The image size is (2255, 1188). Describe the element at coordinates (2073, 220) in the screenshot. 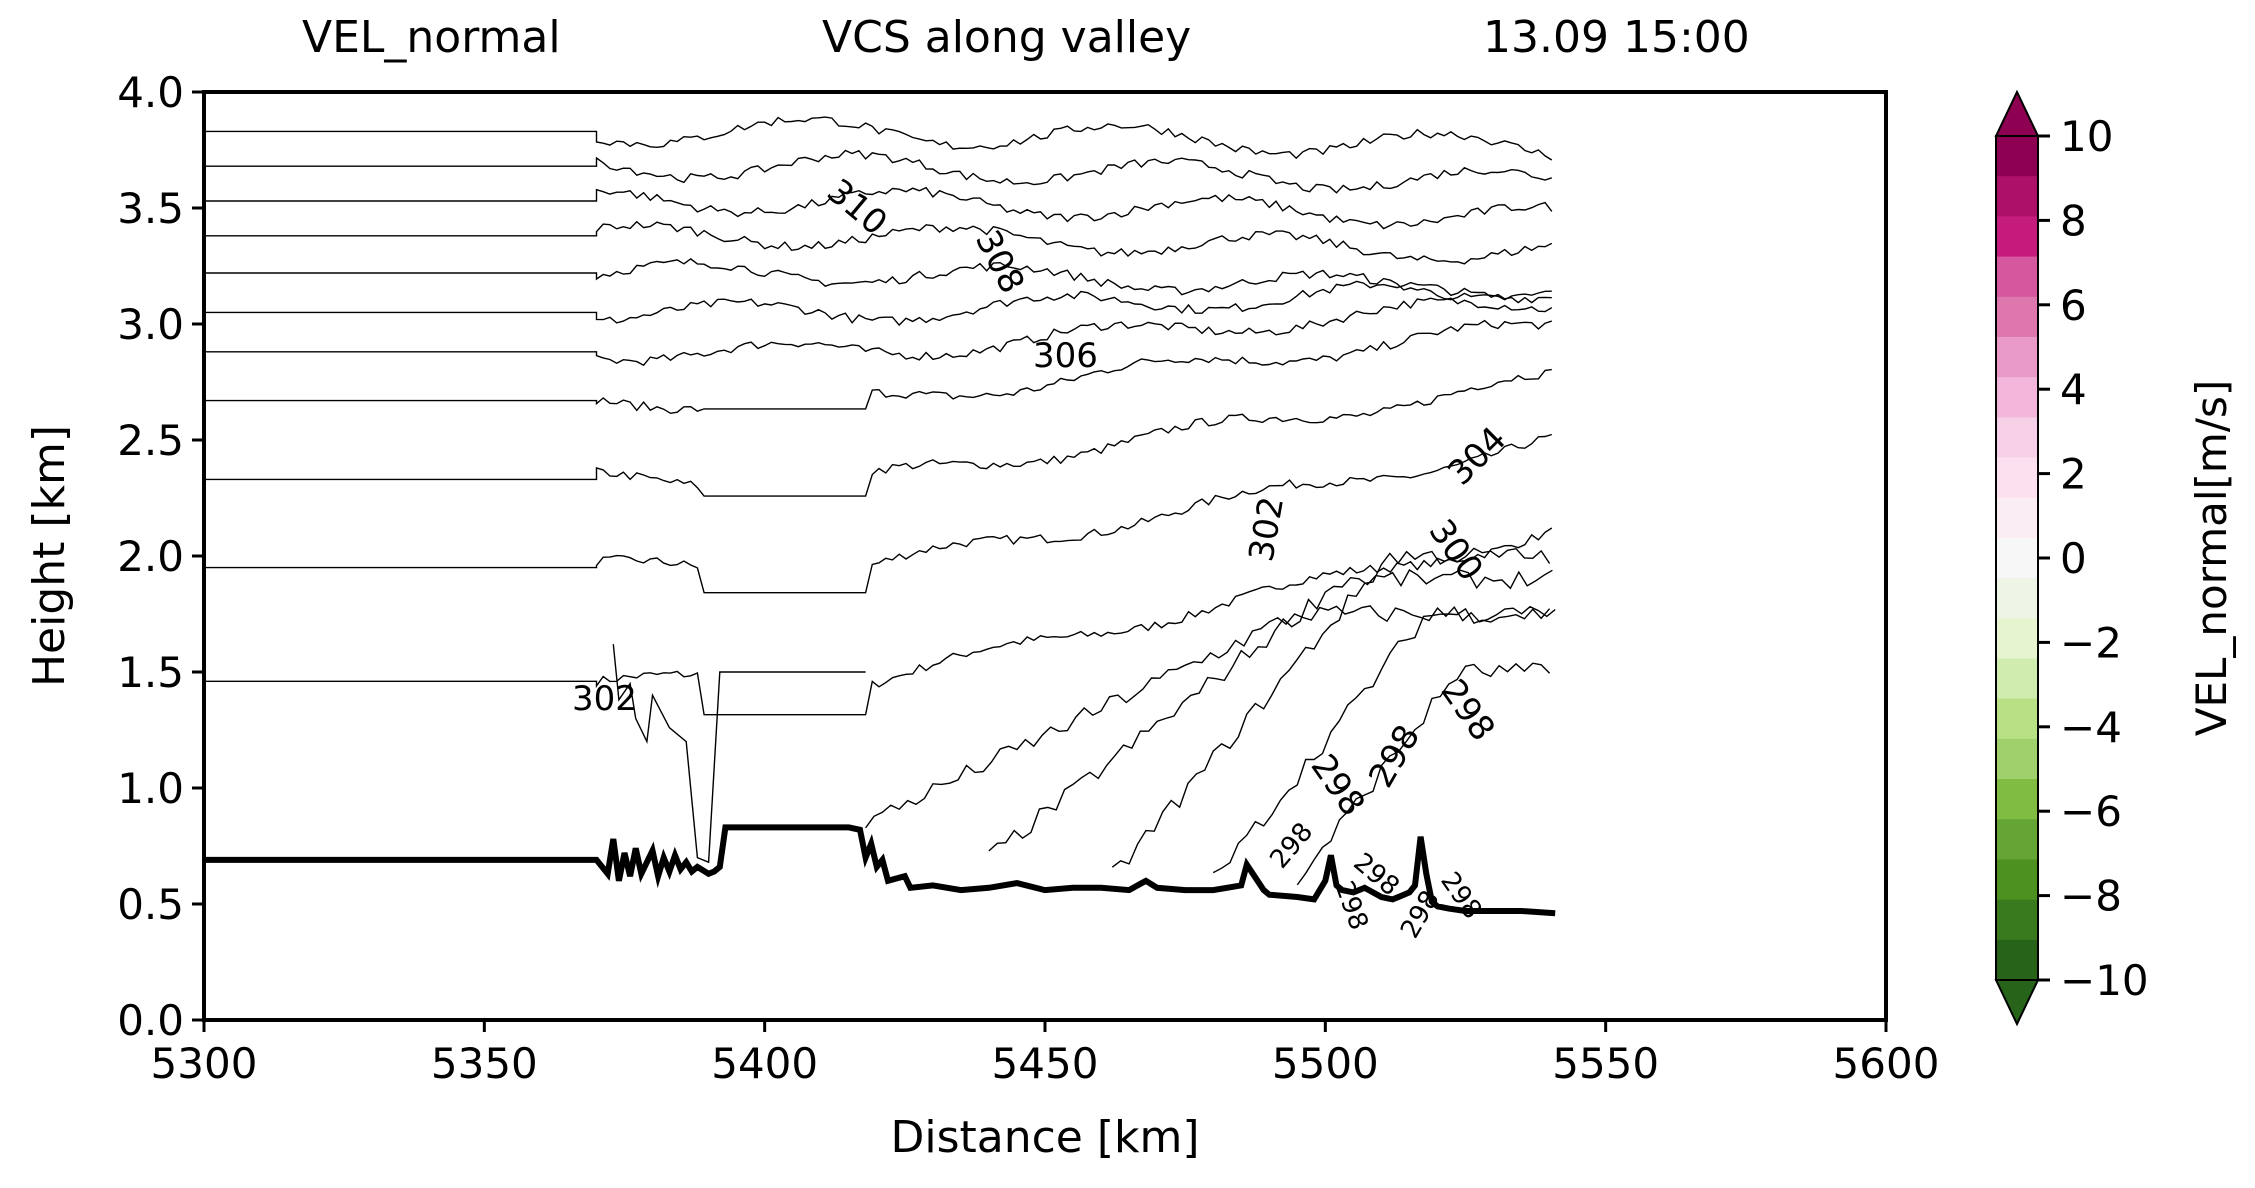

I see `colorbar-tick-label: 8` at that location.